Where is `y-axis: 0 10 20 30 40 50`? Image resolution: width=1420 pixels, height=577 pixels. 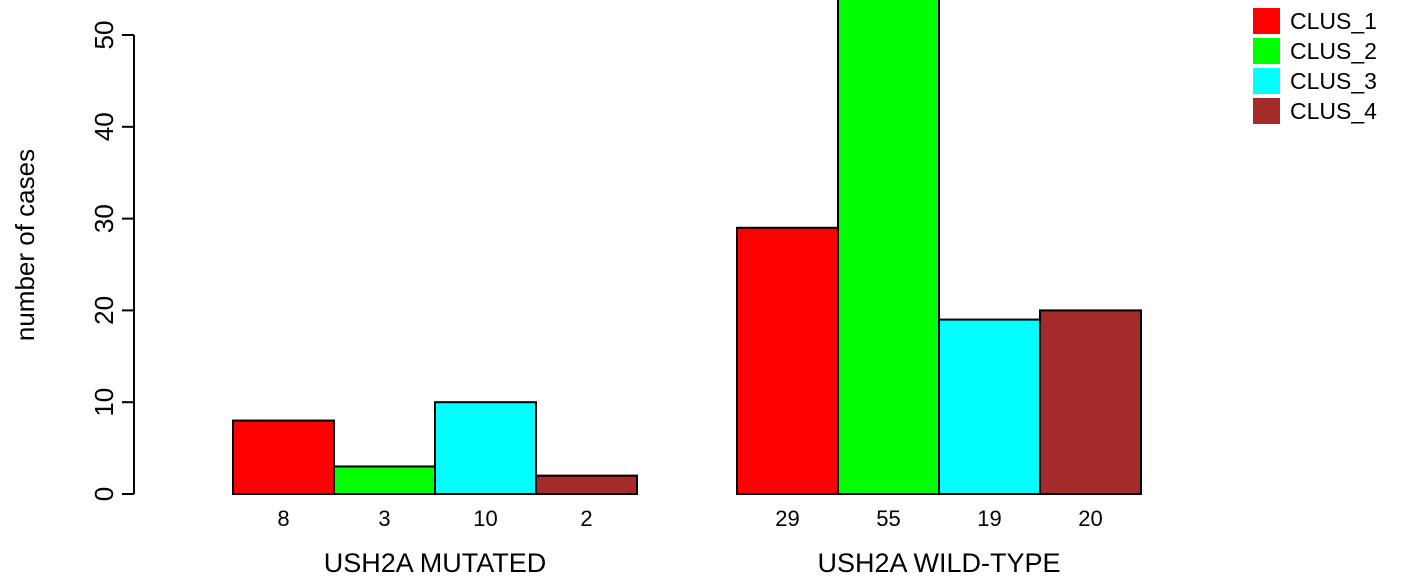
y-axis: 0 10 20 30 40 50 is located at coordinates (112, 261).